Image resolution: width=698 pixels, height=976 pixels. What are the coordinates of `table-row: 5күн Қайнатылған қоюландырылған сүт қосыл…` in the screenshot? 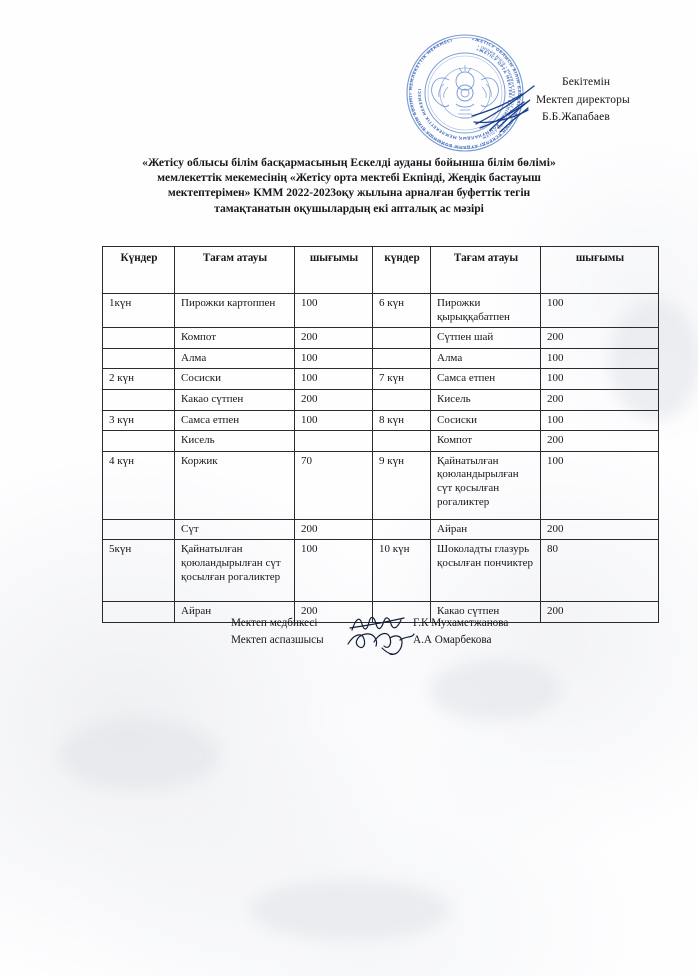 It's located at (380, 571).